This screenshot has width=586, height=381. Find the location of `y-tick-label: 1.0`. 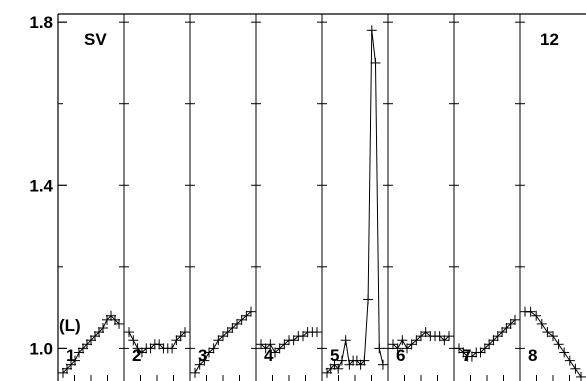

y-tick-label: 1.0 is located at coordinates (41, 348).